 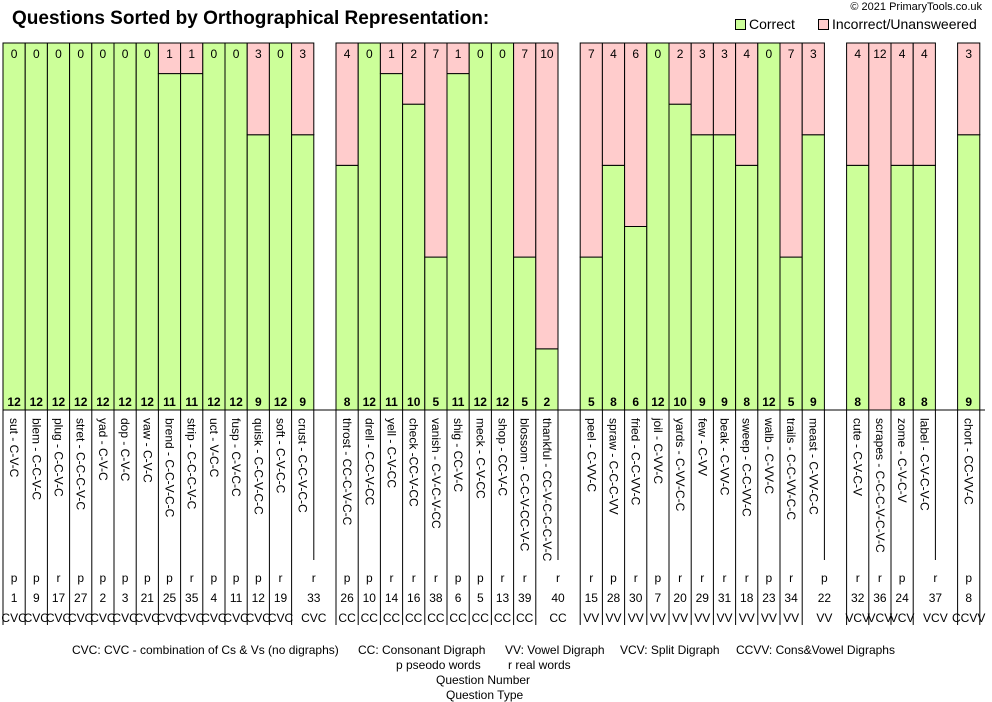 What do you see at coordinates (125, 450) in the screenshot?
I see `word-label: dop - C-V-C` at bounding box center [125, 450].